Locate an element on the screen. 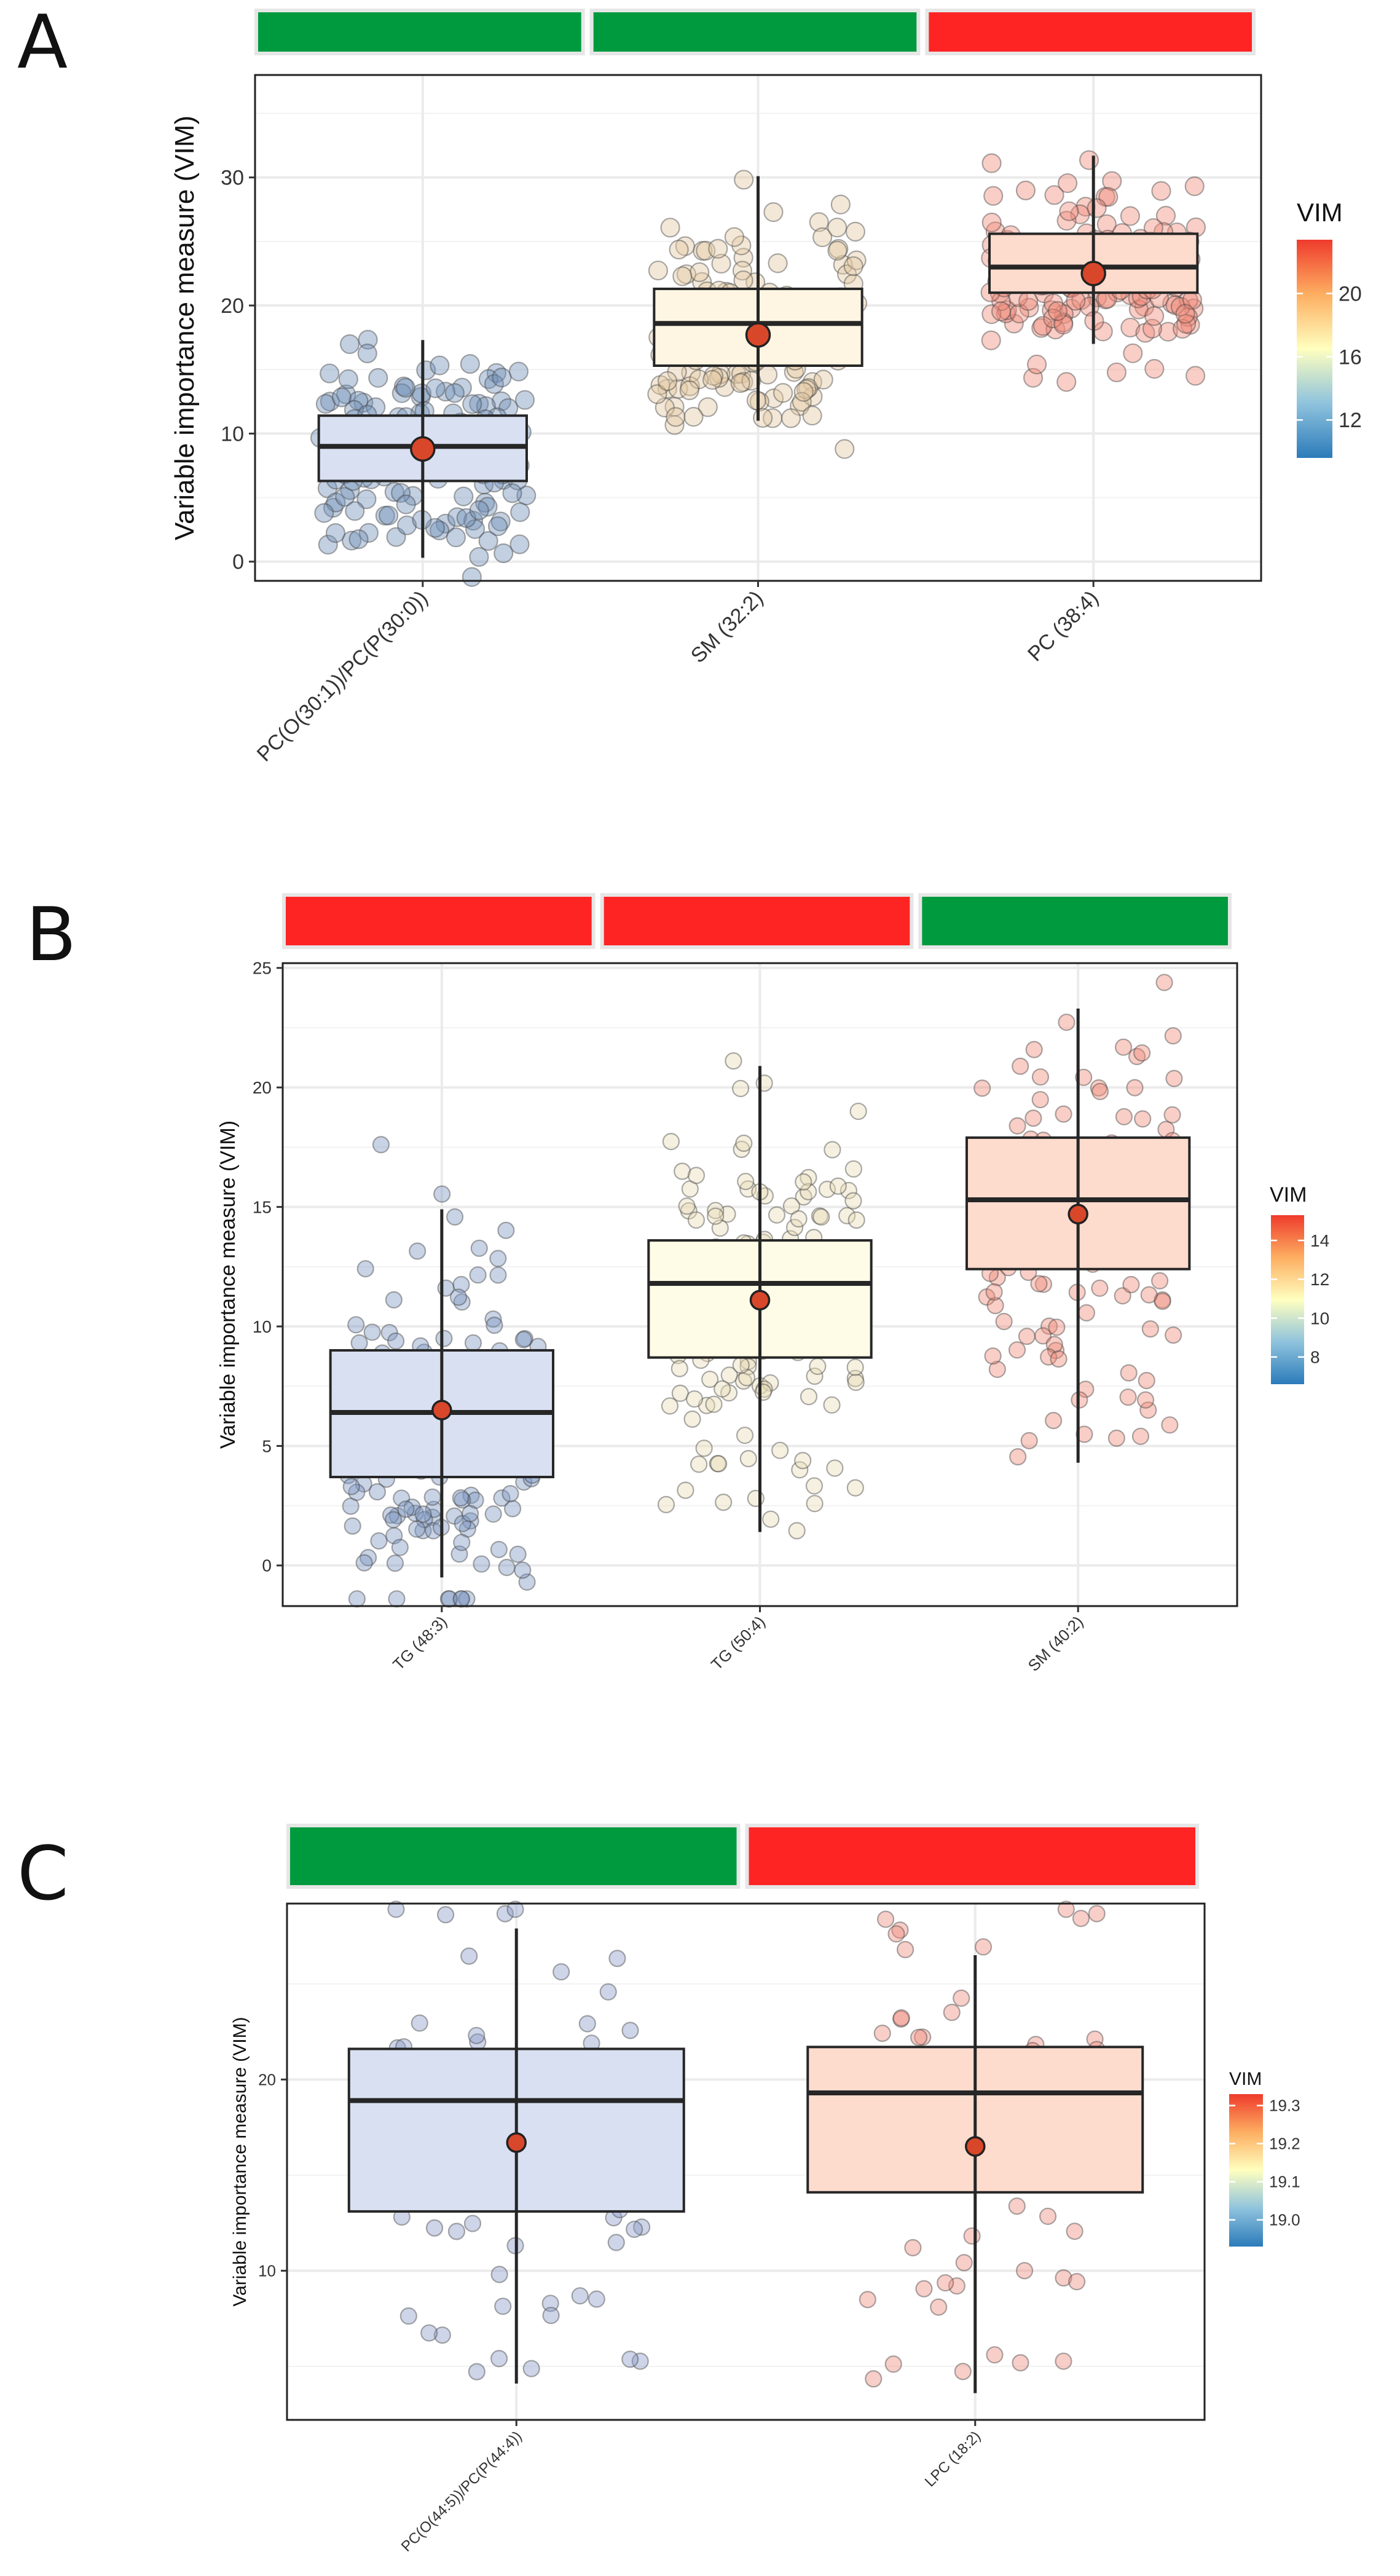 The height and width of the screenshot is (2576, 1400). mean-point is located at coordinates (1078, 1214).